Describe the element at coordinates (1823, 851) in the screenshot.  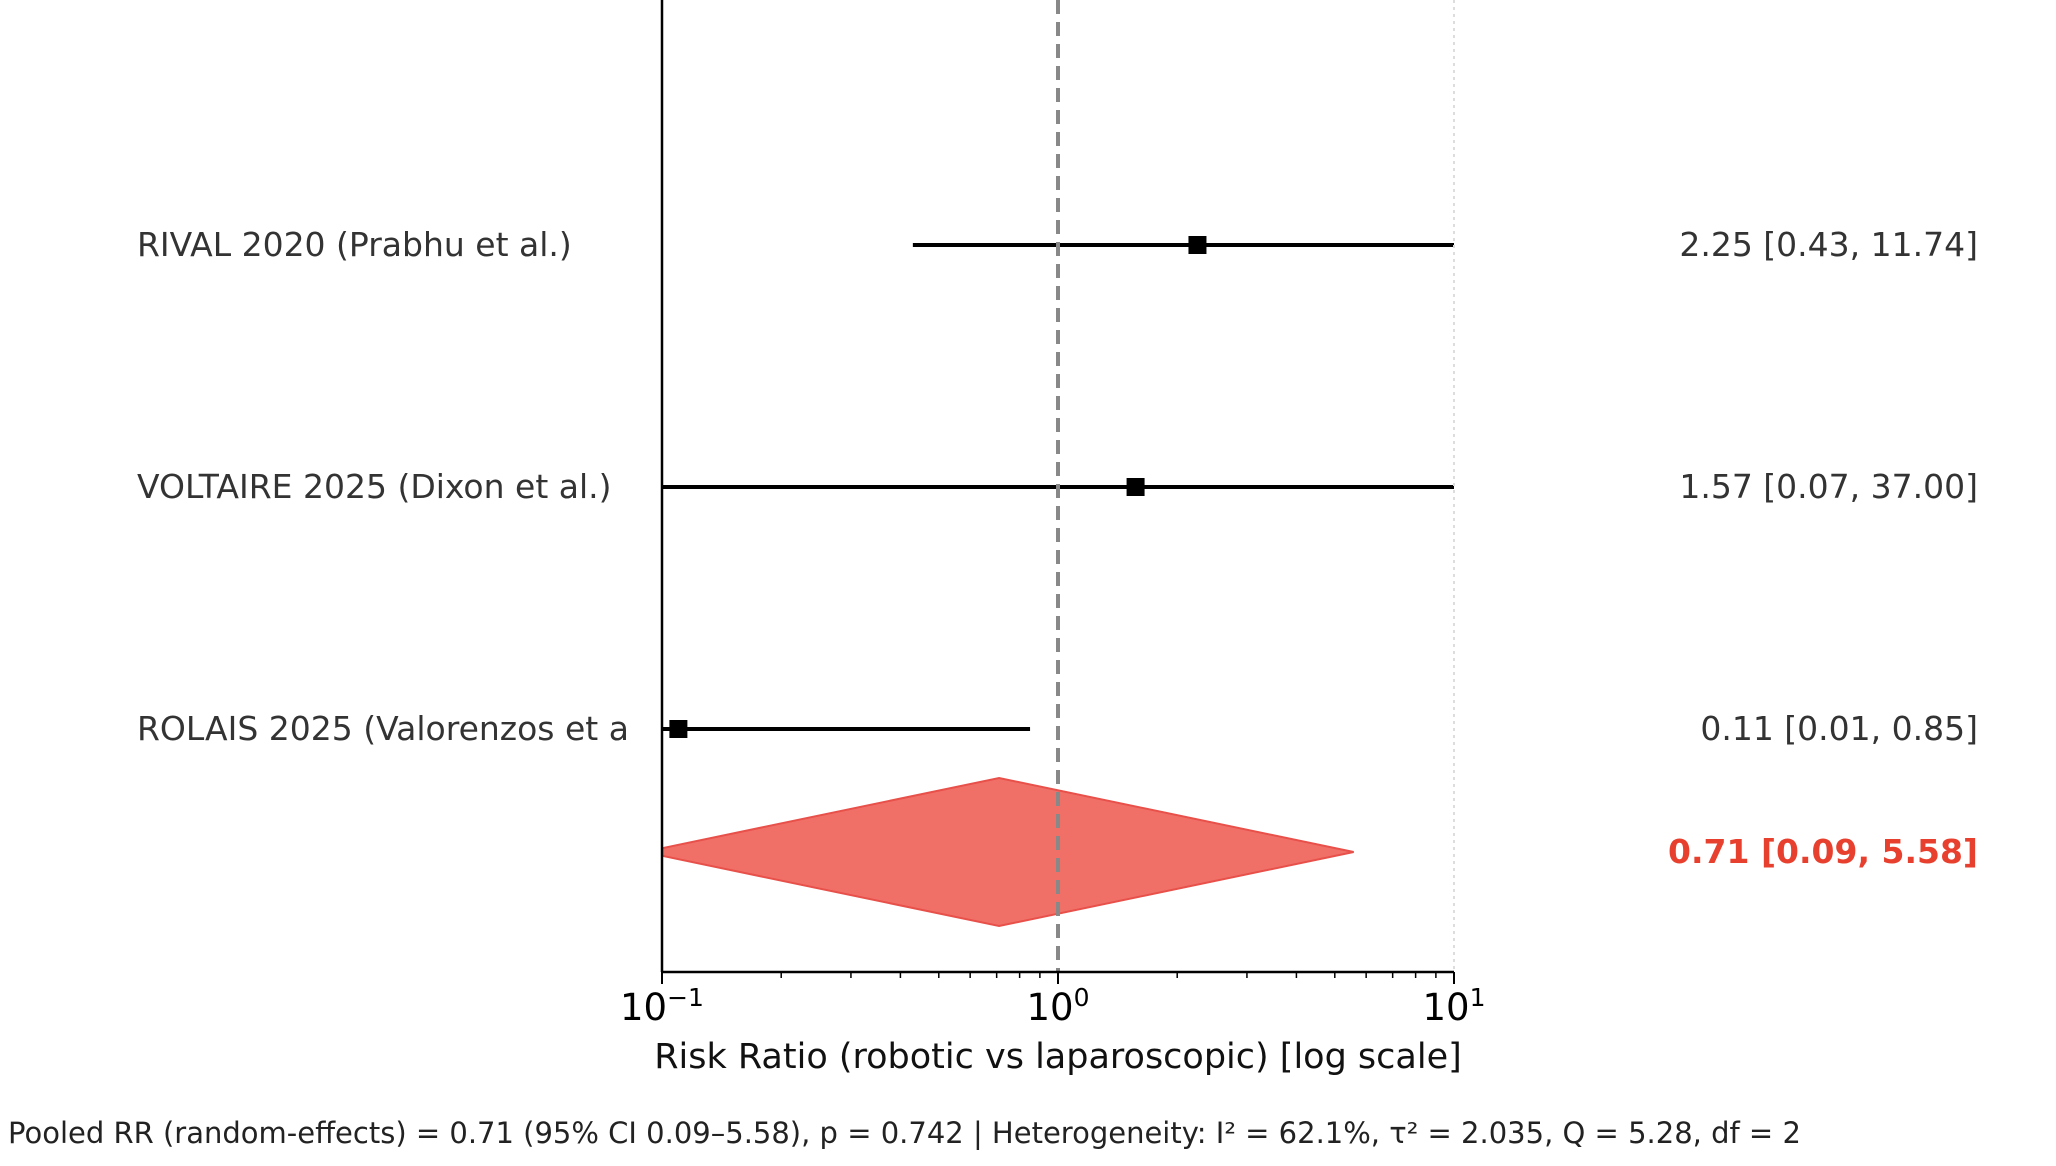
I see `pooled-ci-text: 0.71 [0.09, 5.58]` at that location.